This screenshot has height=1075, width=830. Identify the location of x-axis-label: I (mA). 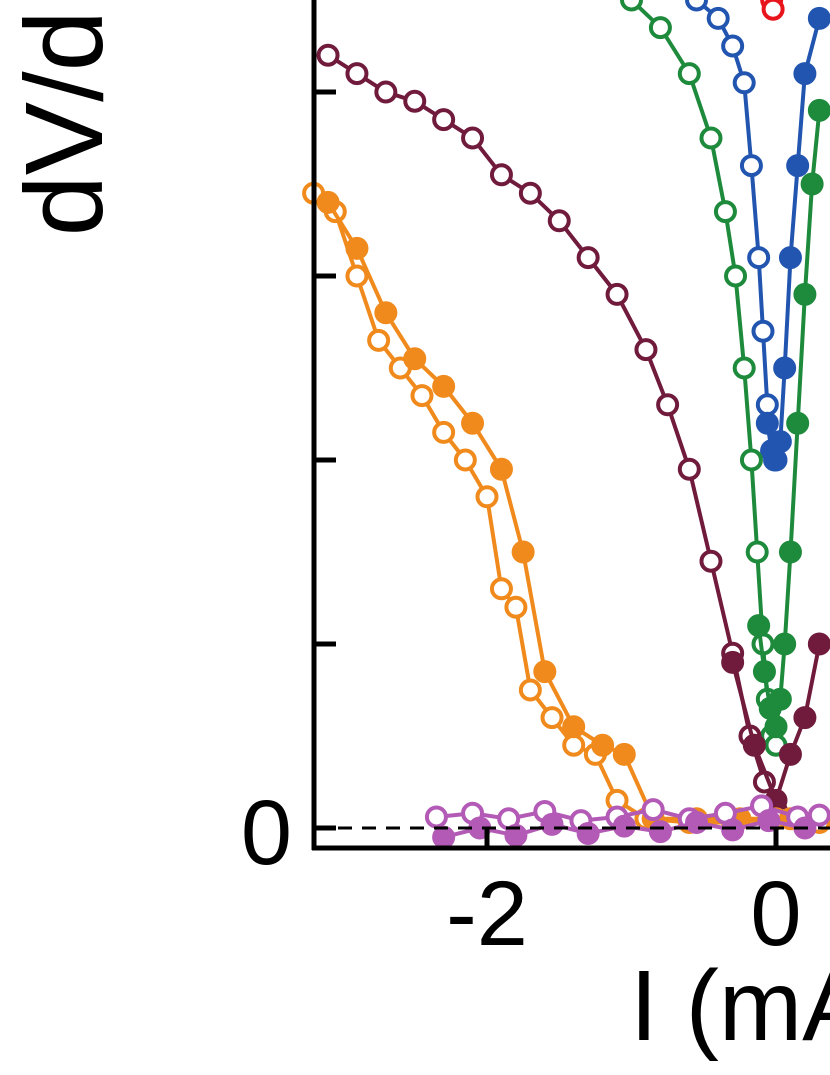
(730, 1006).